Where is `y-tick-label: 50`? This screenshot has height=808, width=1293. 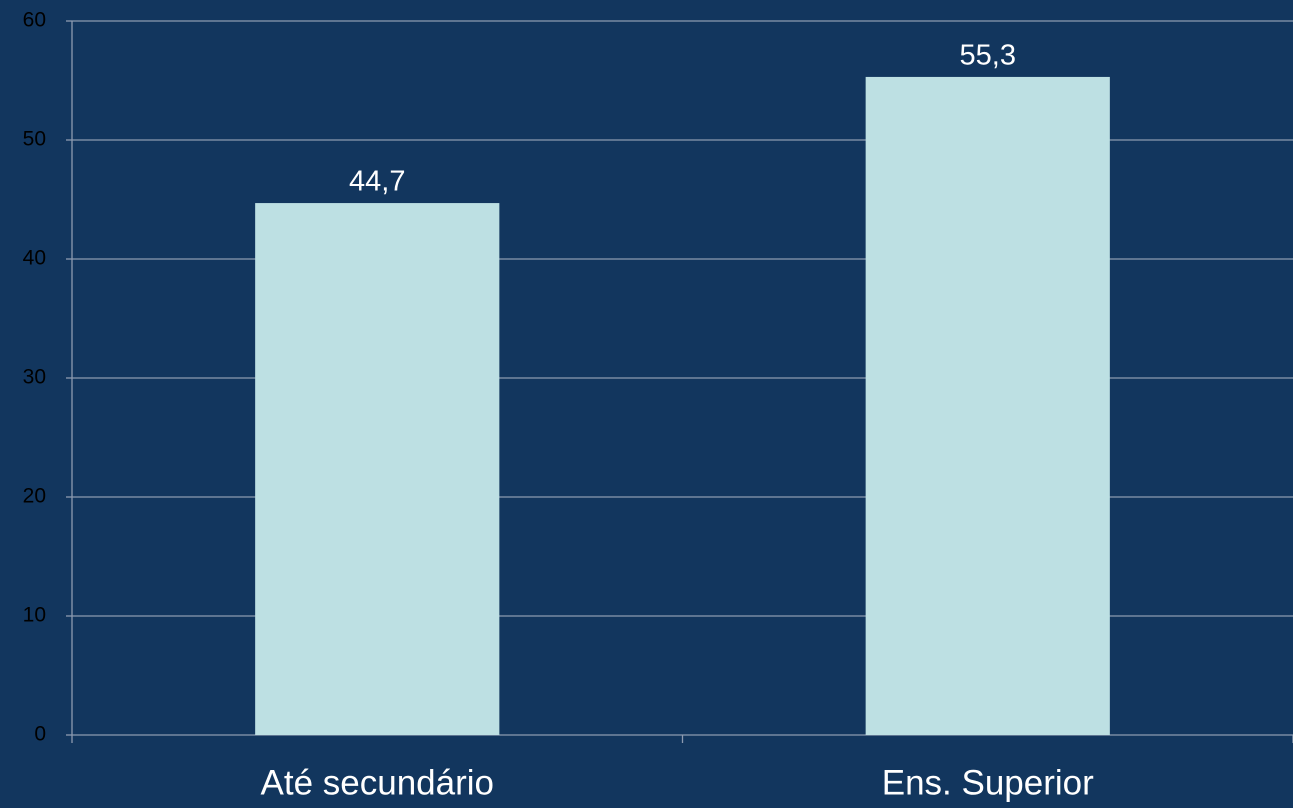
y-tick-label: 50 is located at coordinates (34, 139).